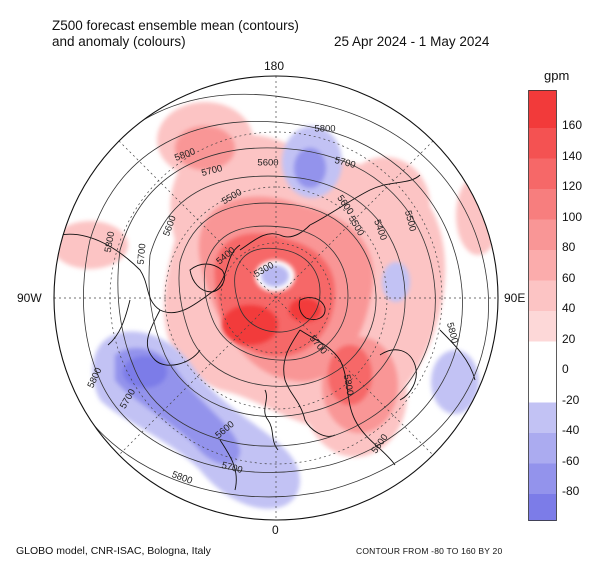  I want to click on longitude-label-90e: 90E, so click(515, 298).